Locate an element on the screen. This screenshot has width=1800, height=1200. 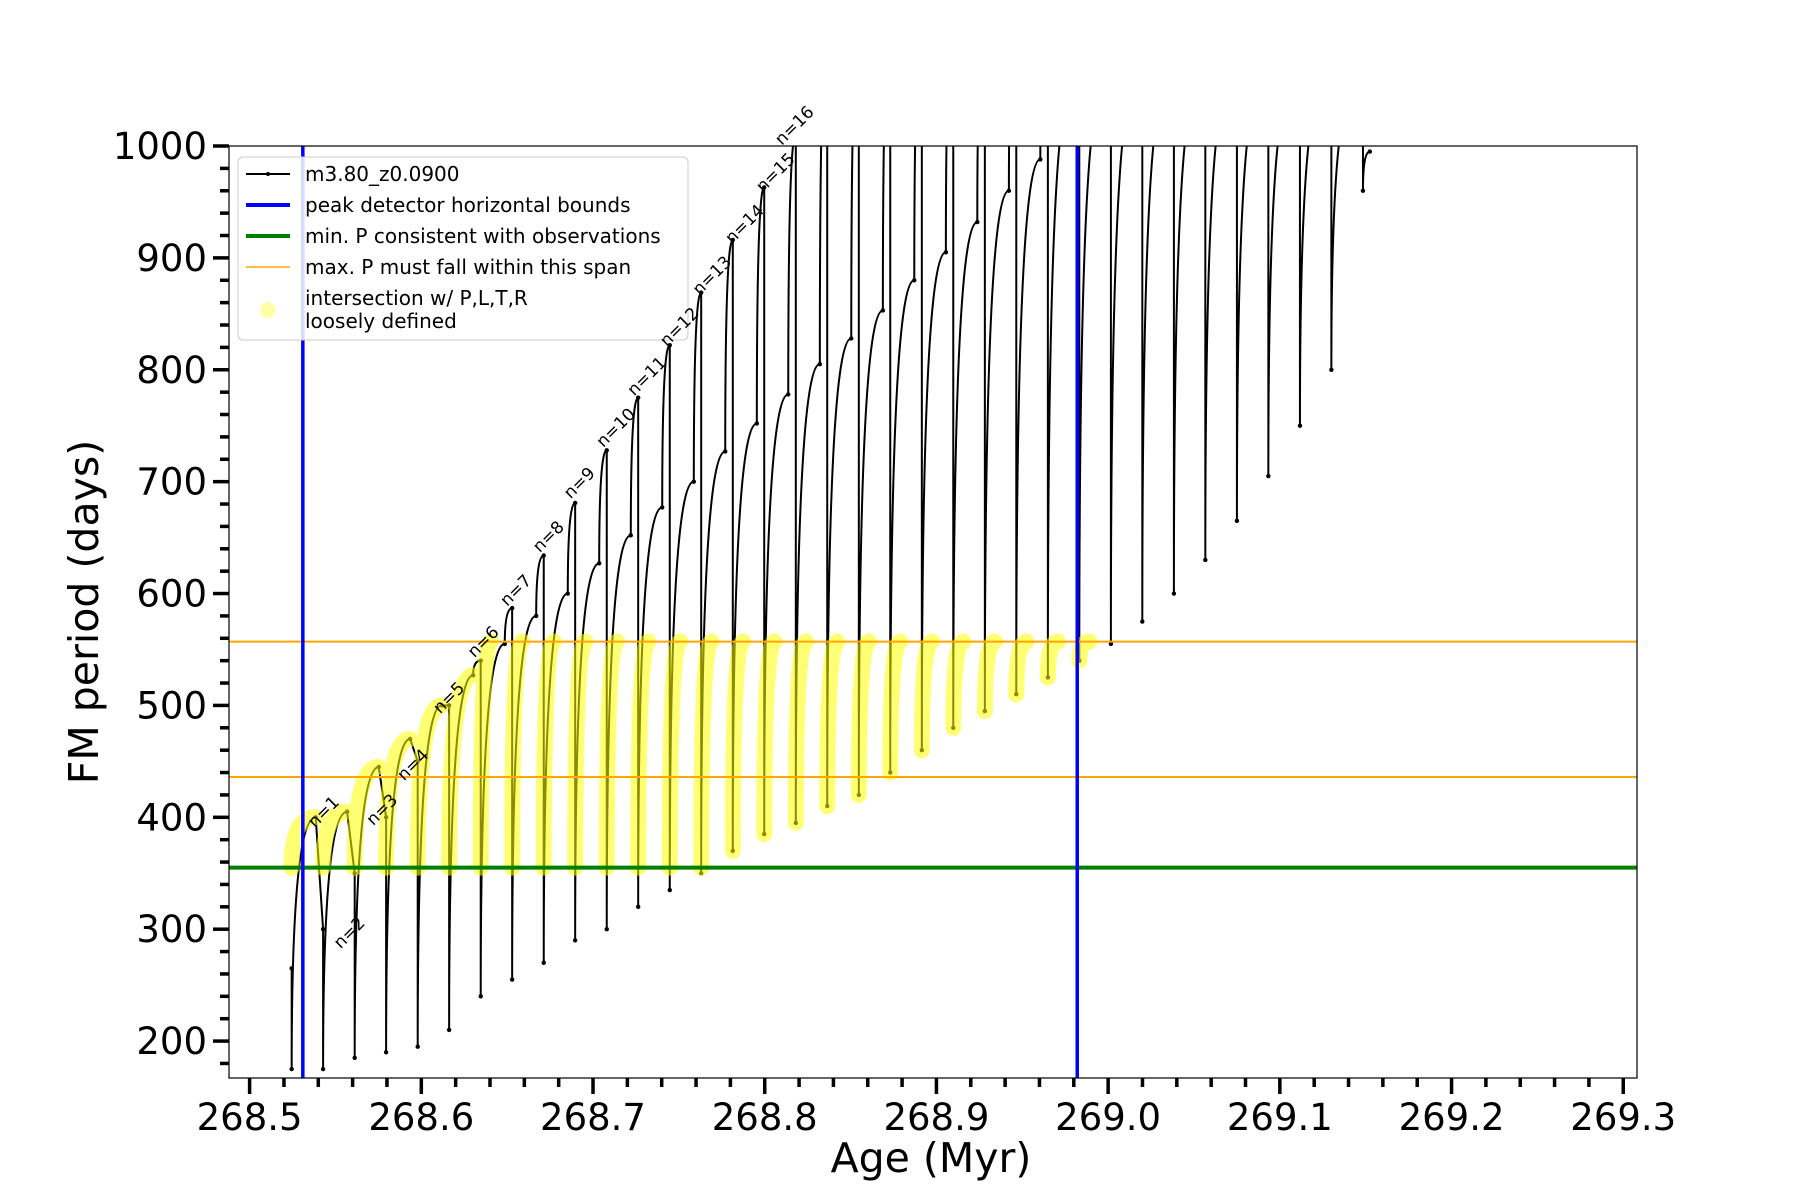
x-axis-label: Age (Myr) is located at coordinates (931, 1158).